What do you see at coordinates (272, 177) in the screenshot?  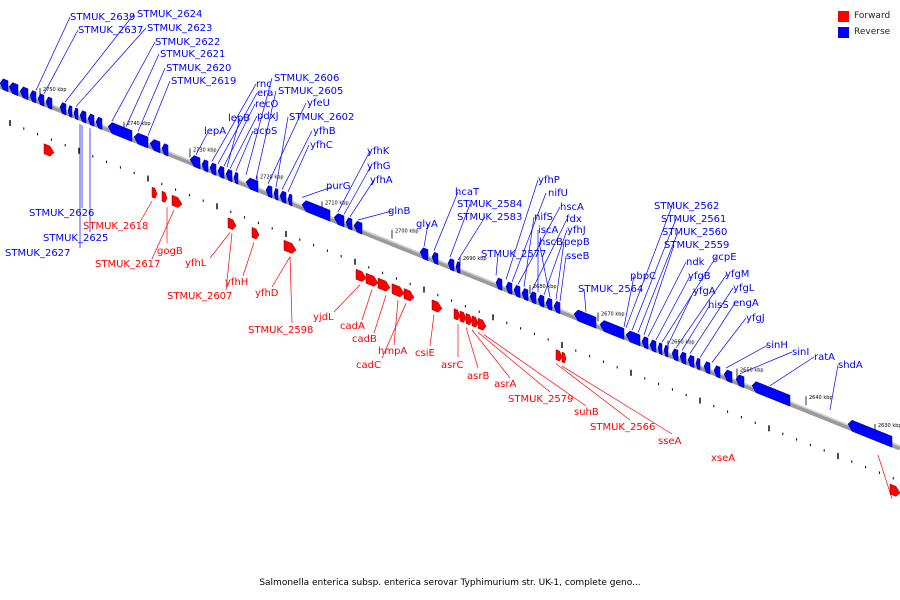 I see `tick-label: 2720 kbp` at bounding box center [272, 177].